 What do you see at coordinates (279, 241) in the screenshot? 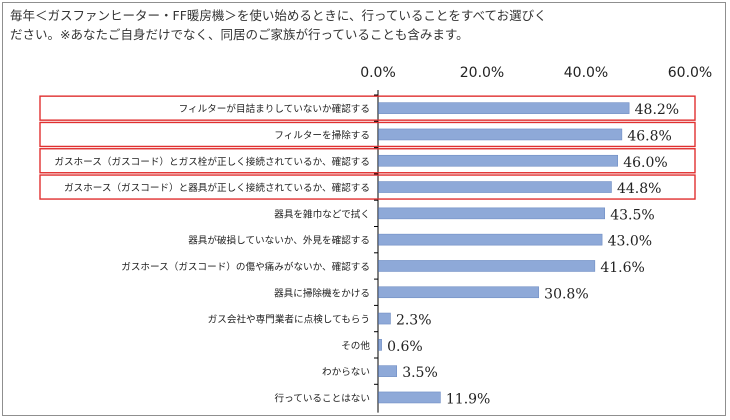
I see `category-label: 器具が破損していないか、外見を確認する` at bounding box center [279, 241].